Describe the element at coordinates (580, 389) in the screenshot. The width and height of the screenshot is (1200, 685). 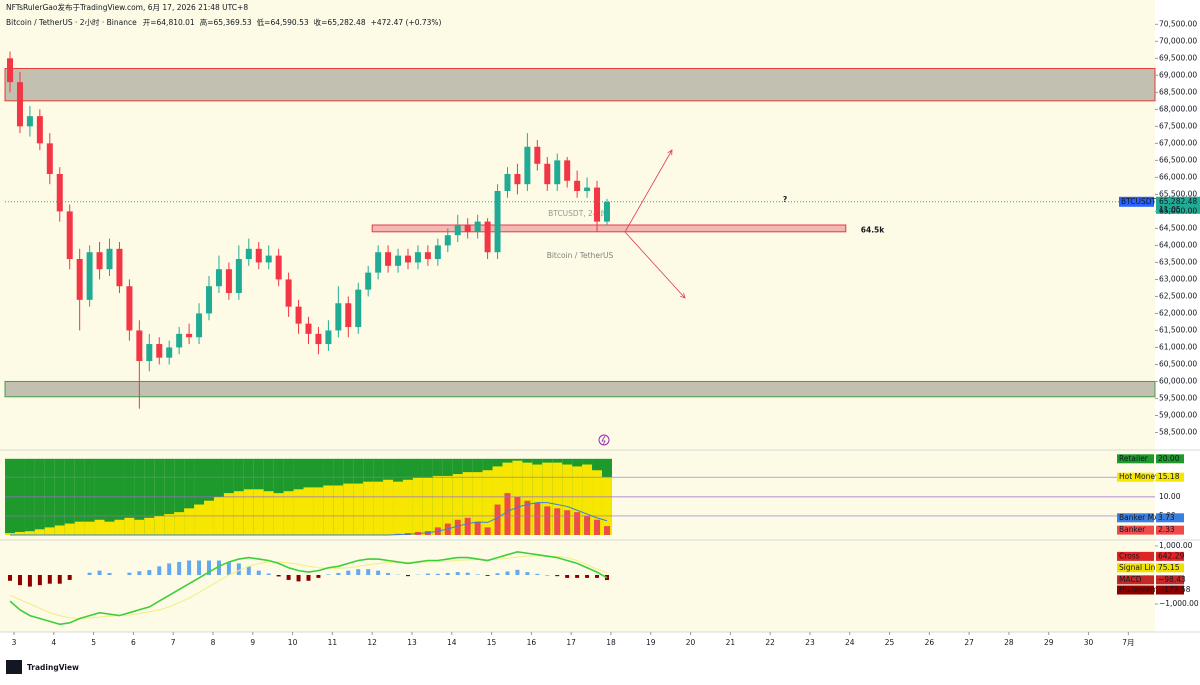
I see `zone` at that location.